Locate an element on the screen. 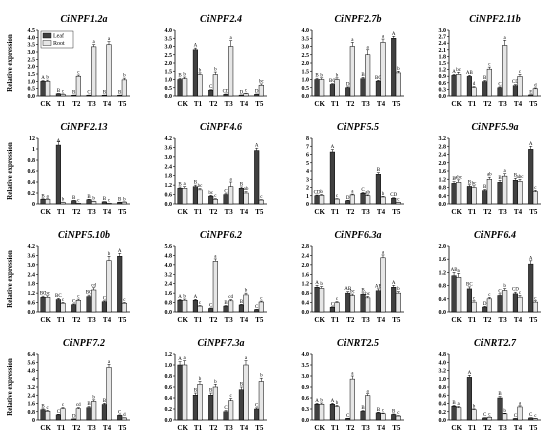  significance-label: BC is located at coordinates (332, 81).